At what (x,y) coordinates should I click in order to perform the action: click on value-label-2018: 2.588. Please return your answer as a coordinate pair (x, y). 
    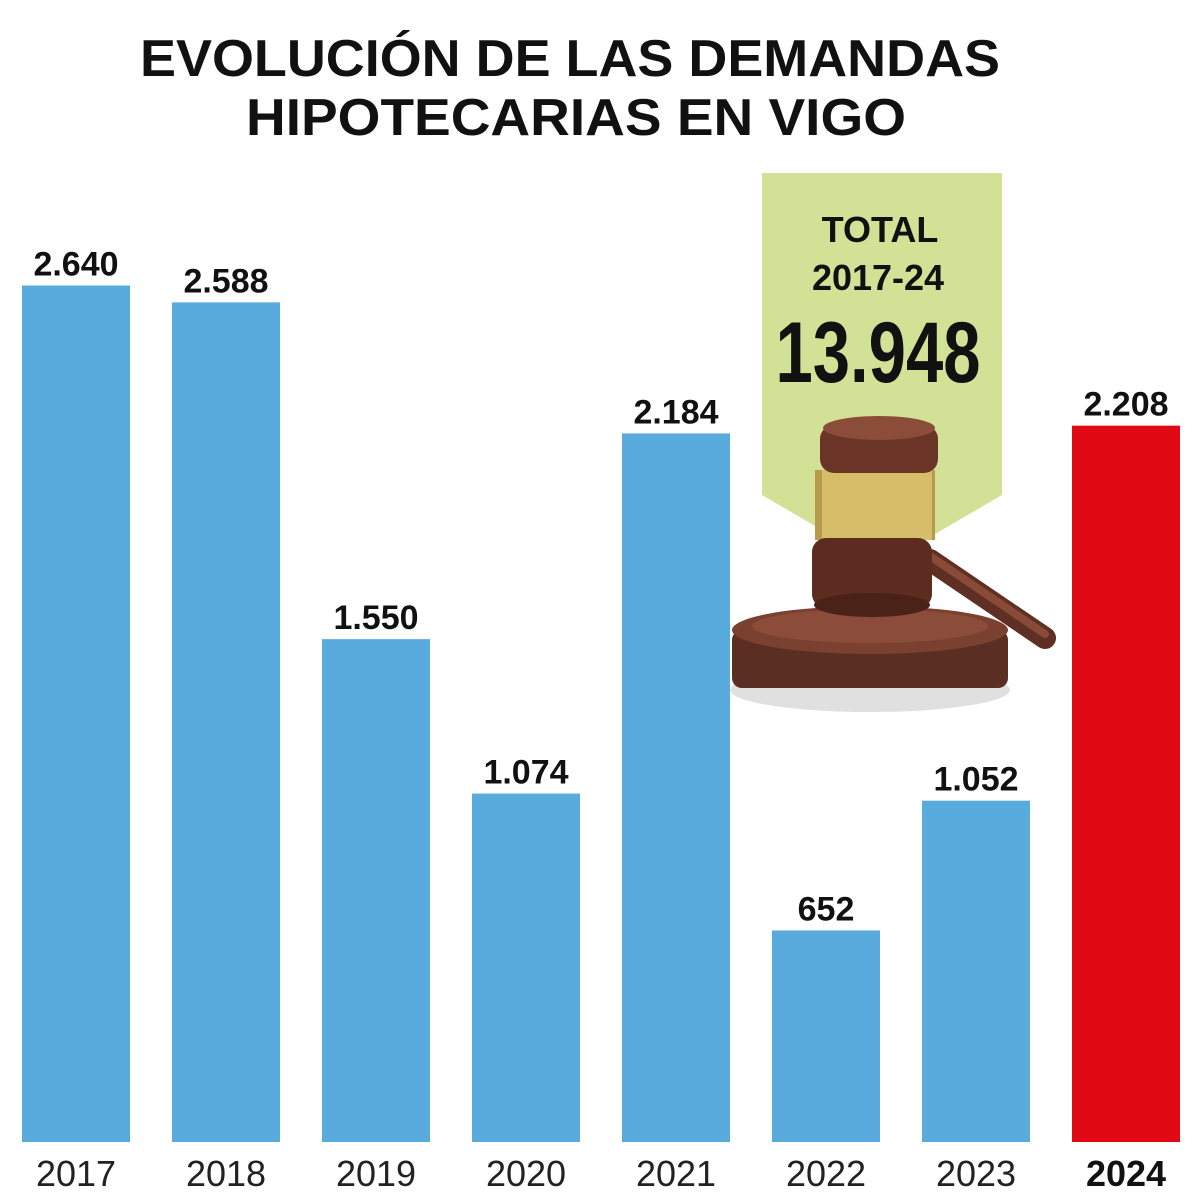
    Looking at the image, I should click on (225, 281).